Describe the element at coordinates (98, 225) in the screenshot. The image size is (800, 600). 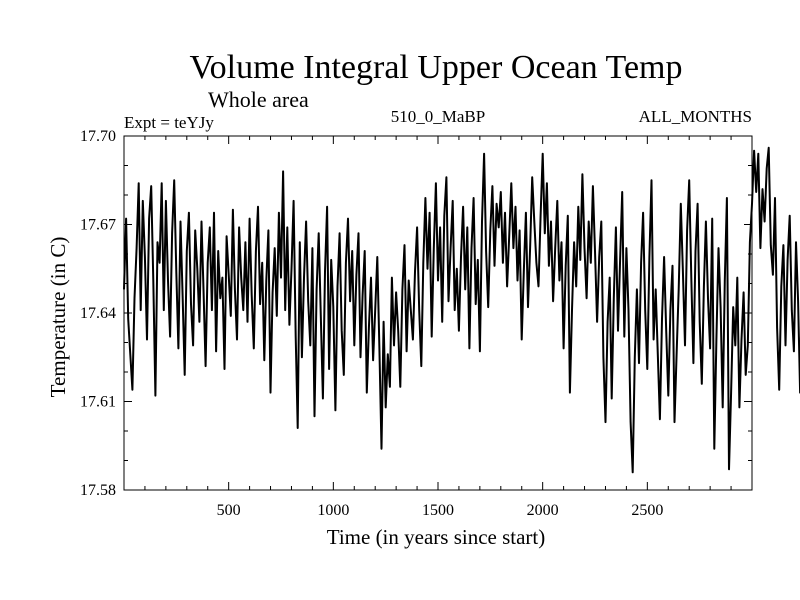
I see `y-tick-label: 17.67` at that location.